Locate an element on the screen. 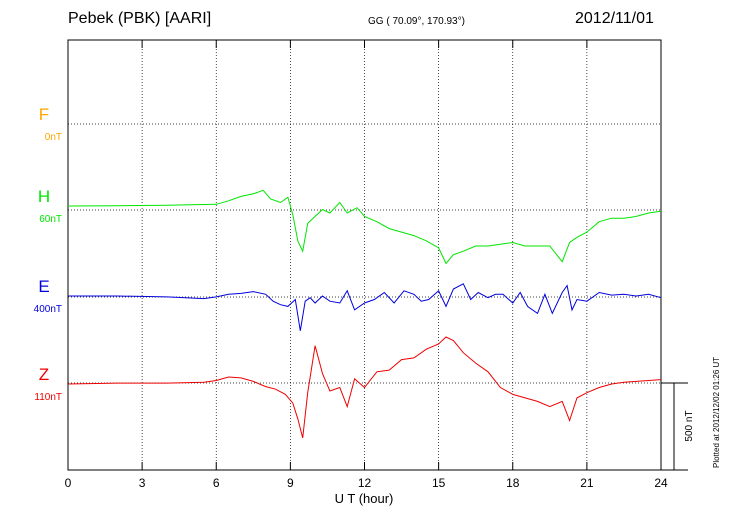  scale-bar: 500 nT is located at coordinates (678, 426).